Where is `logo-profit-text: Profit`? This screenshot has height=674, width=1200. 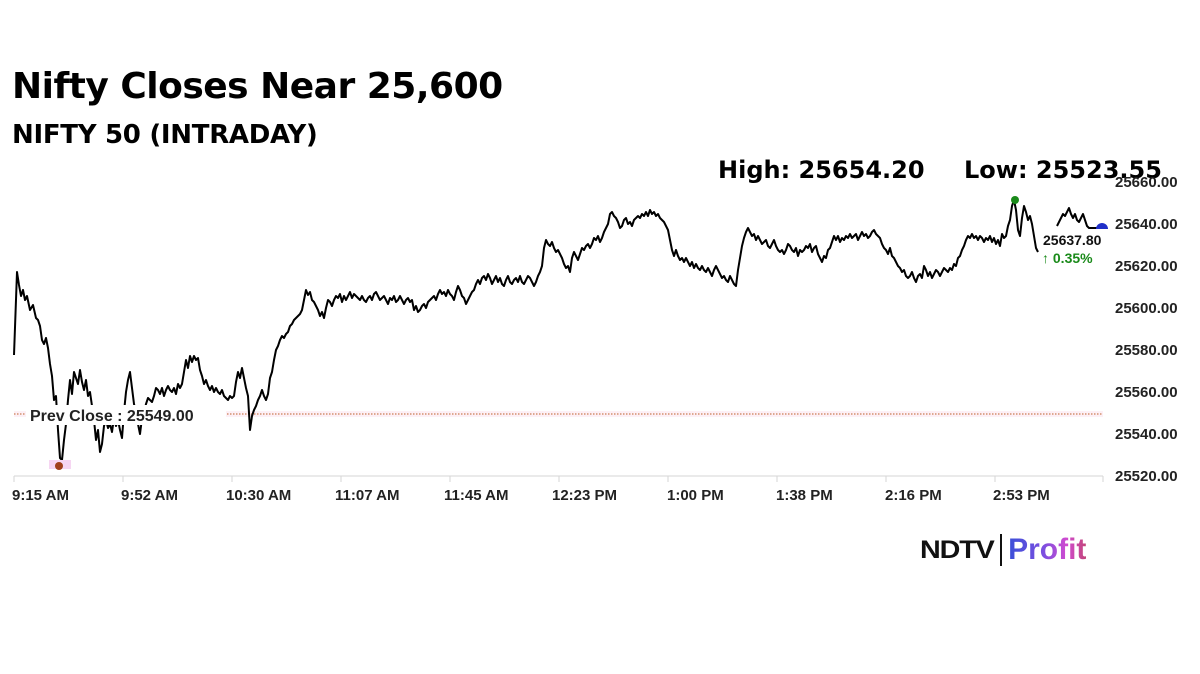
logo-profit-text: Profit is located at coordinates (1047, 549).